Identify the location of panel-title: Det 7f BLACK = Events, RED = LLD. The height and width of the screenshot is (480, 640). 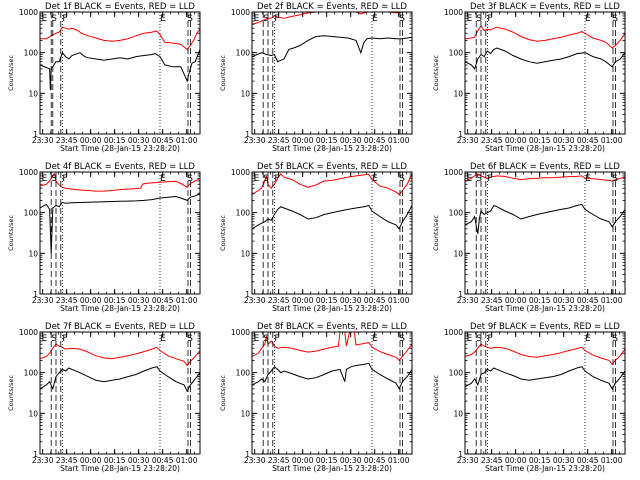
(120, 327).